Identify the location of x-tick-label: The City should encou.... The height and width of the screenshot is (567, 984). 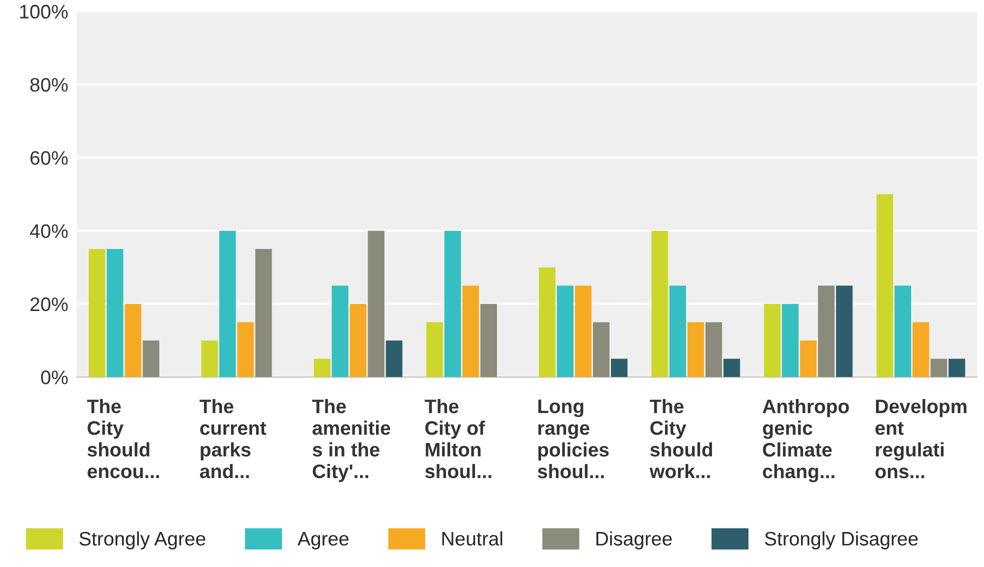
(123, 438).